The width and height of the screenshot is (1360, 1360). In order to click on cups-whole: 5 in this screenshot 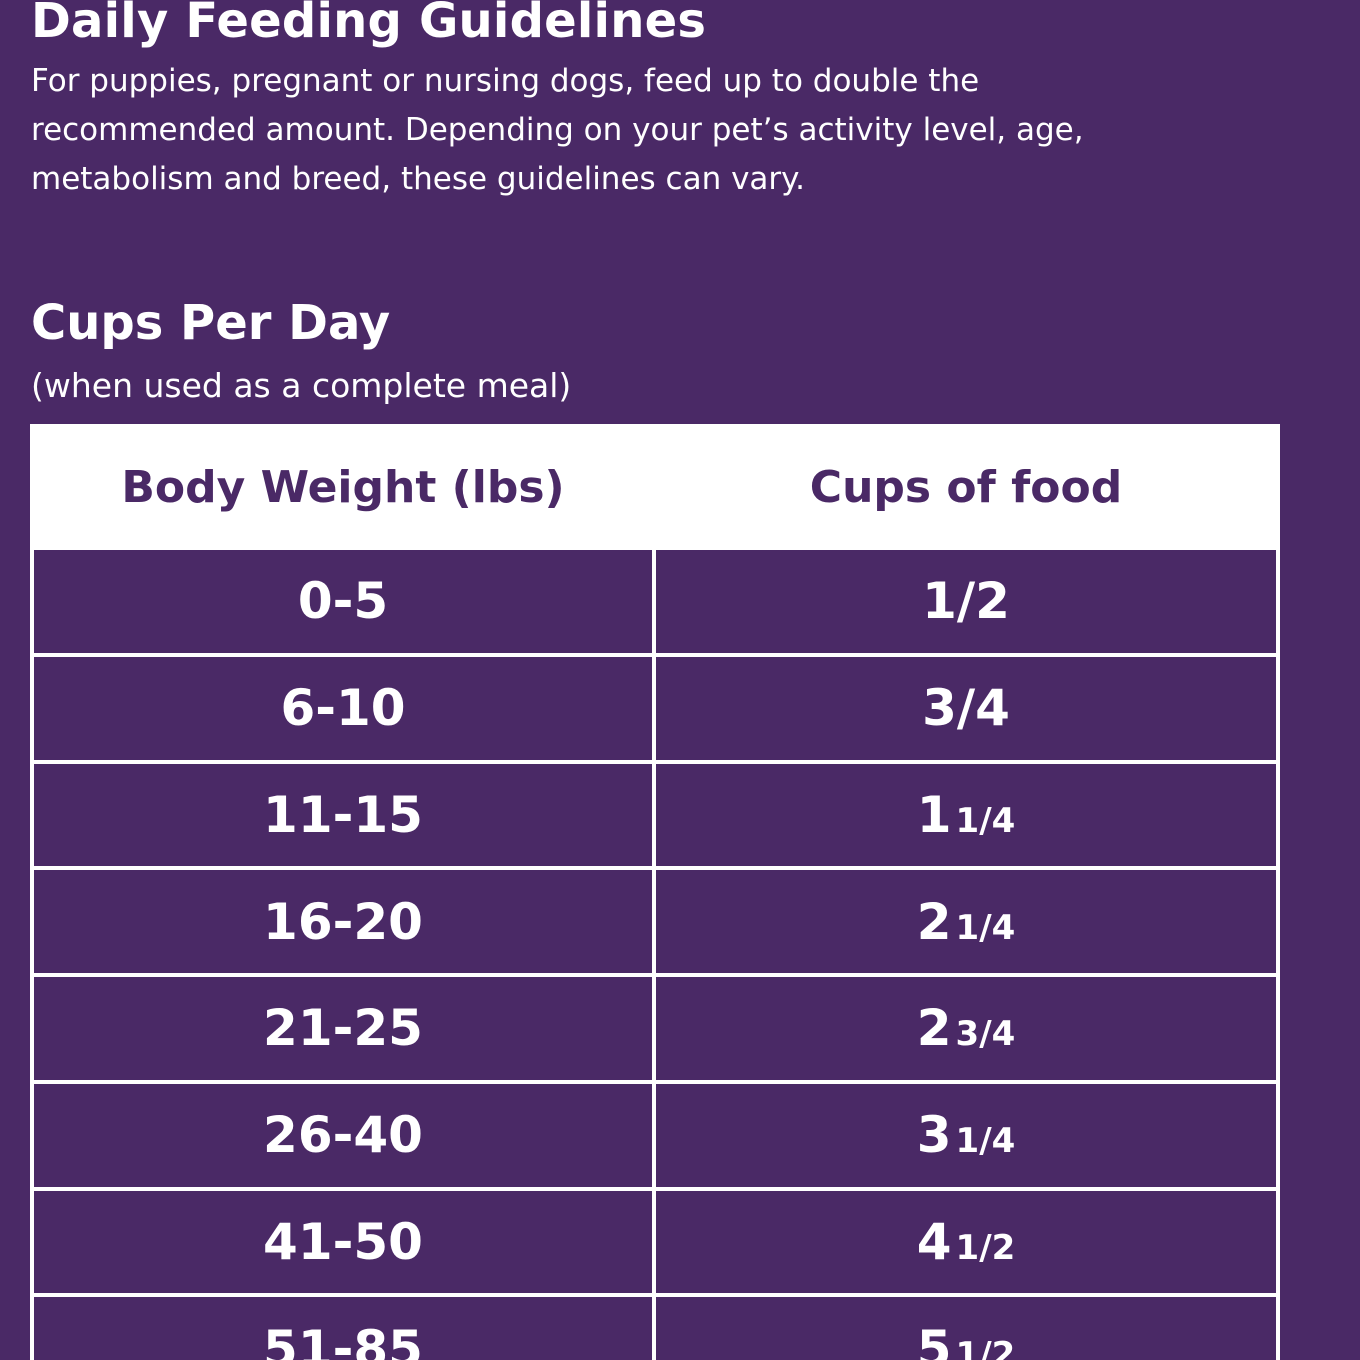, I will do `click(934, 1339)`.